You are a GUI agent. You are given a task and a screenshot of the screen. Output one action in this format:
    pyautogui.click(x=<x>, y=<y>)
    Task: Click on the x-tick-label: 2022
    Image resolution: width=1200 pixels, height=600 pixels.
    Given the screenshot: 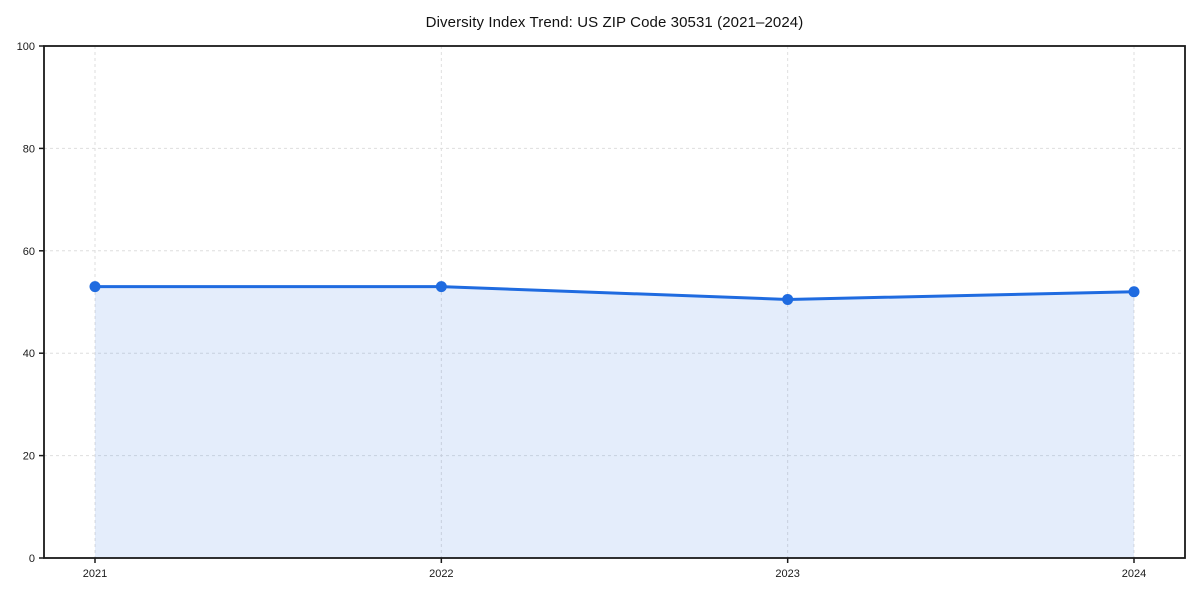 What is the action you would take?
    pyautogui.click(x=441, y=574)
    